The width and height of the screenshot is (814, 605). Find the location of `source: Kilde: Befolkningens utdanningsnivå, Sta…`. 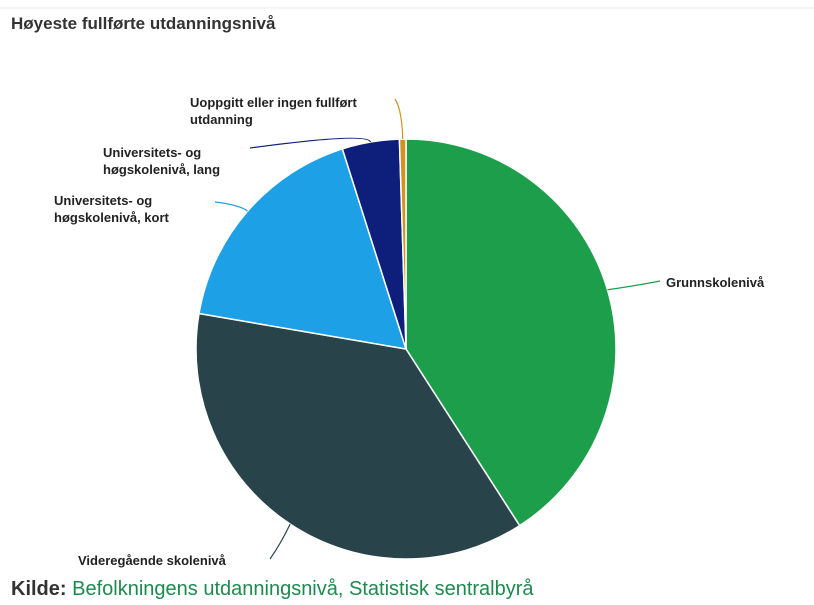

source: Kilde: Befolkningens utdanningsnivå, Sta… is located at coordinates (272, 589).